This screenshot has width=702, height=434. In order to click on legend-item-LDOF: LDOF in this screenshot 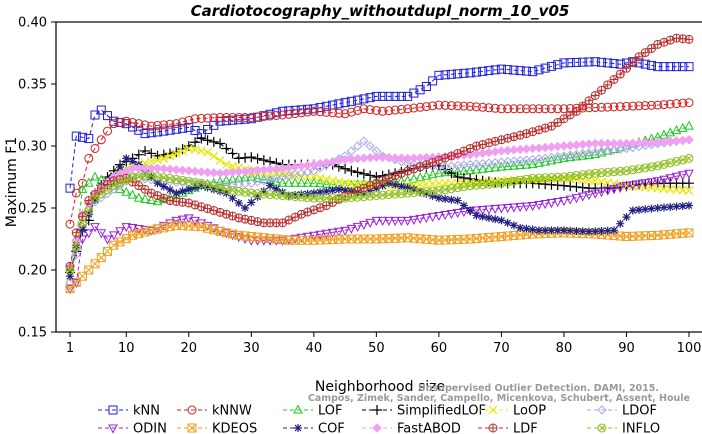, I will do `click(622, 411)`.